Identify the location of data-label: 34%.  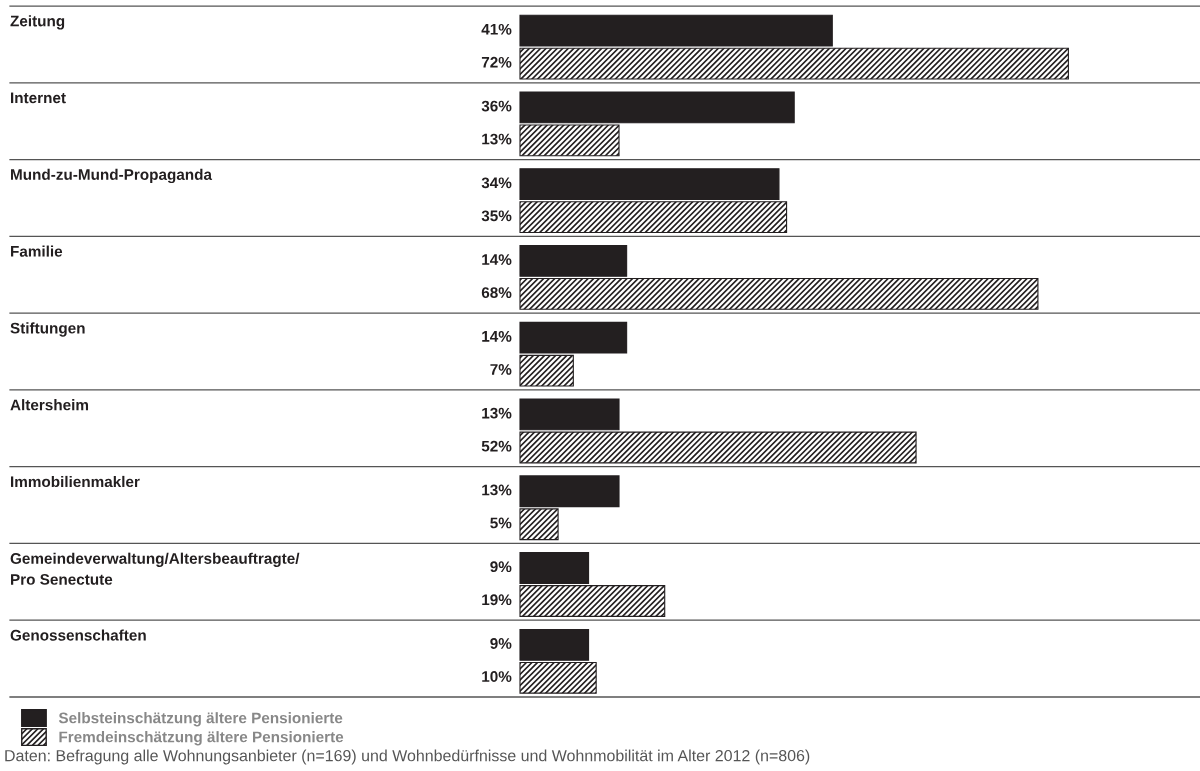
(496, 183).